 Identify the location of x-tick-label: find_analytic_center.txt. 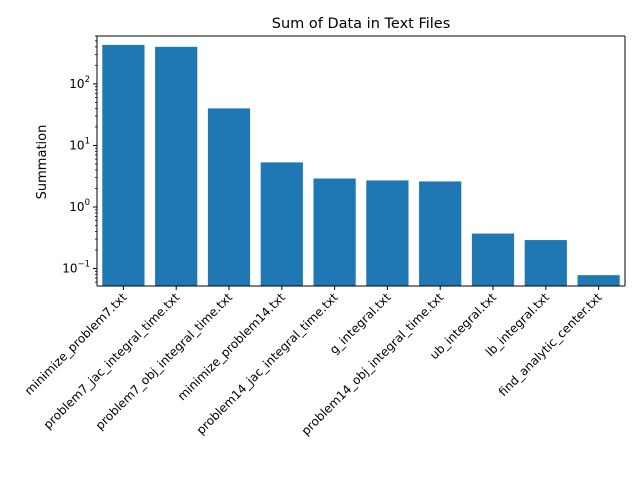
(550, 344).